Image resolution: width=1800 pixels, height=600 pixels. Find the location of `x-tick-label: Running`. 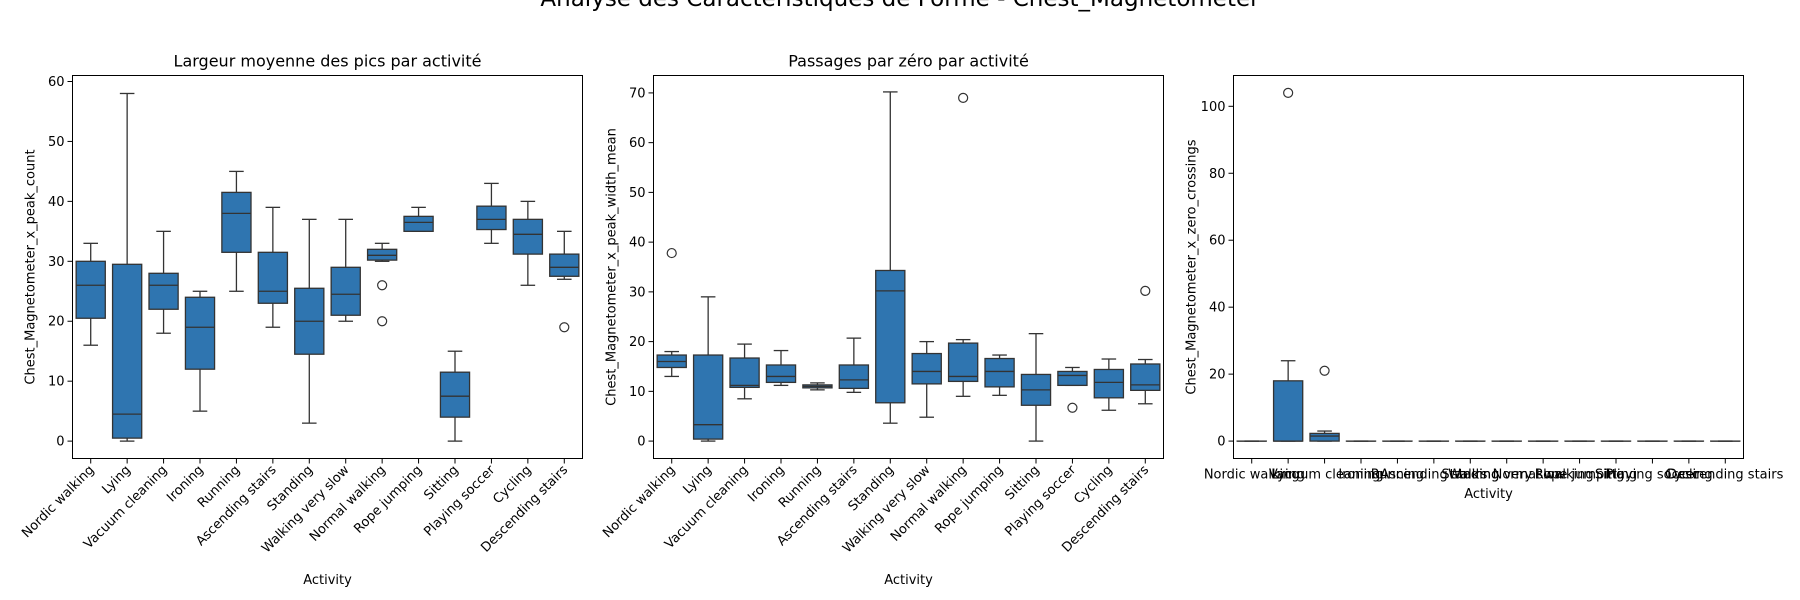

x-tick-label: Running is located at coordinates (1397, 475).